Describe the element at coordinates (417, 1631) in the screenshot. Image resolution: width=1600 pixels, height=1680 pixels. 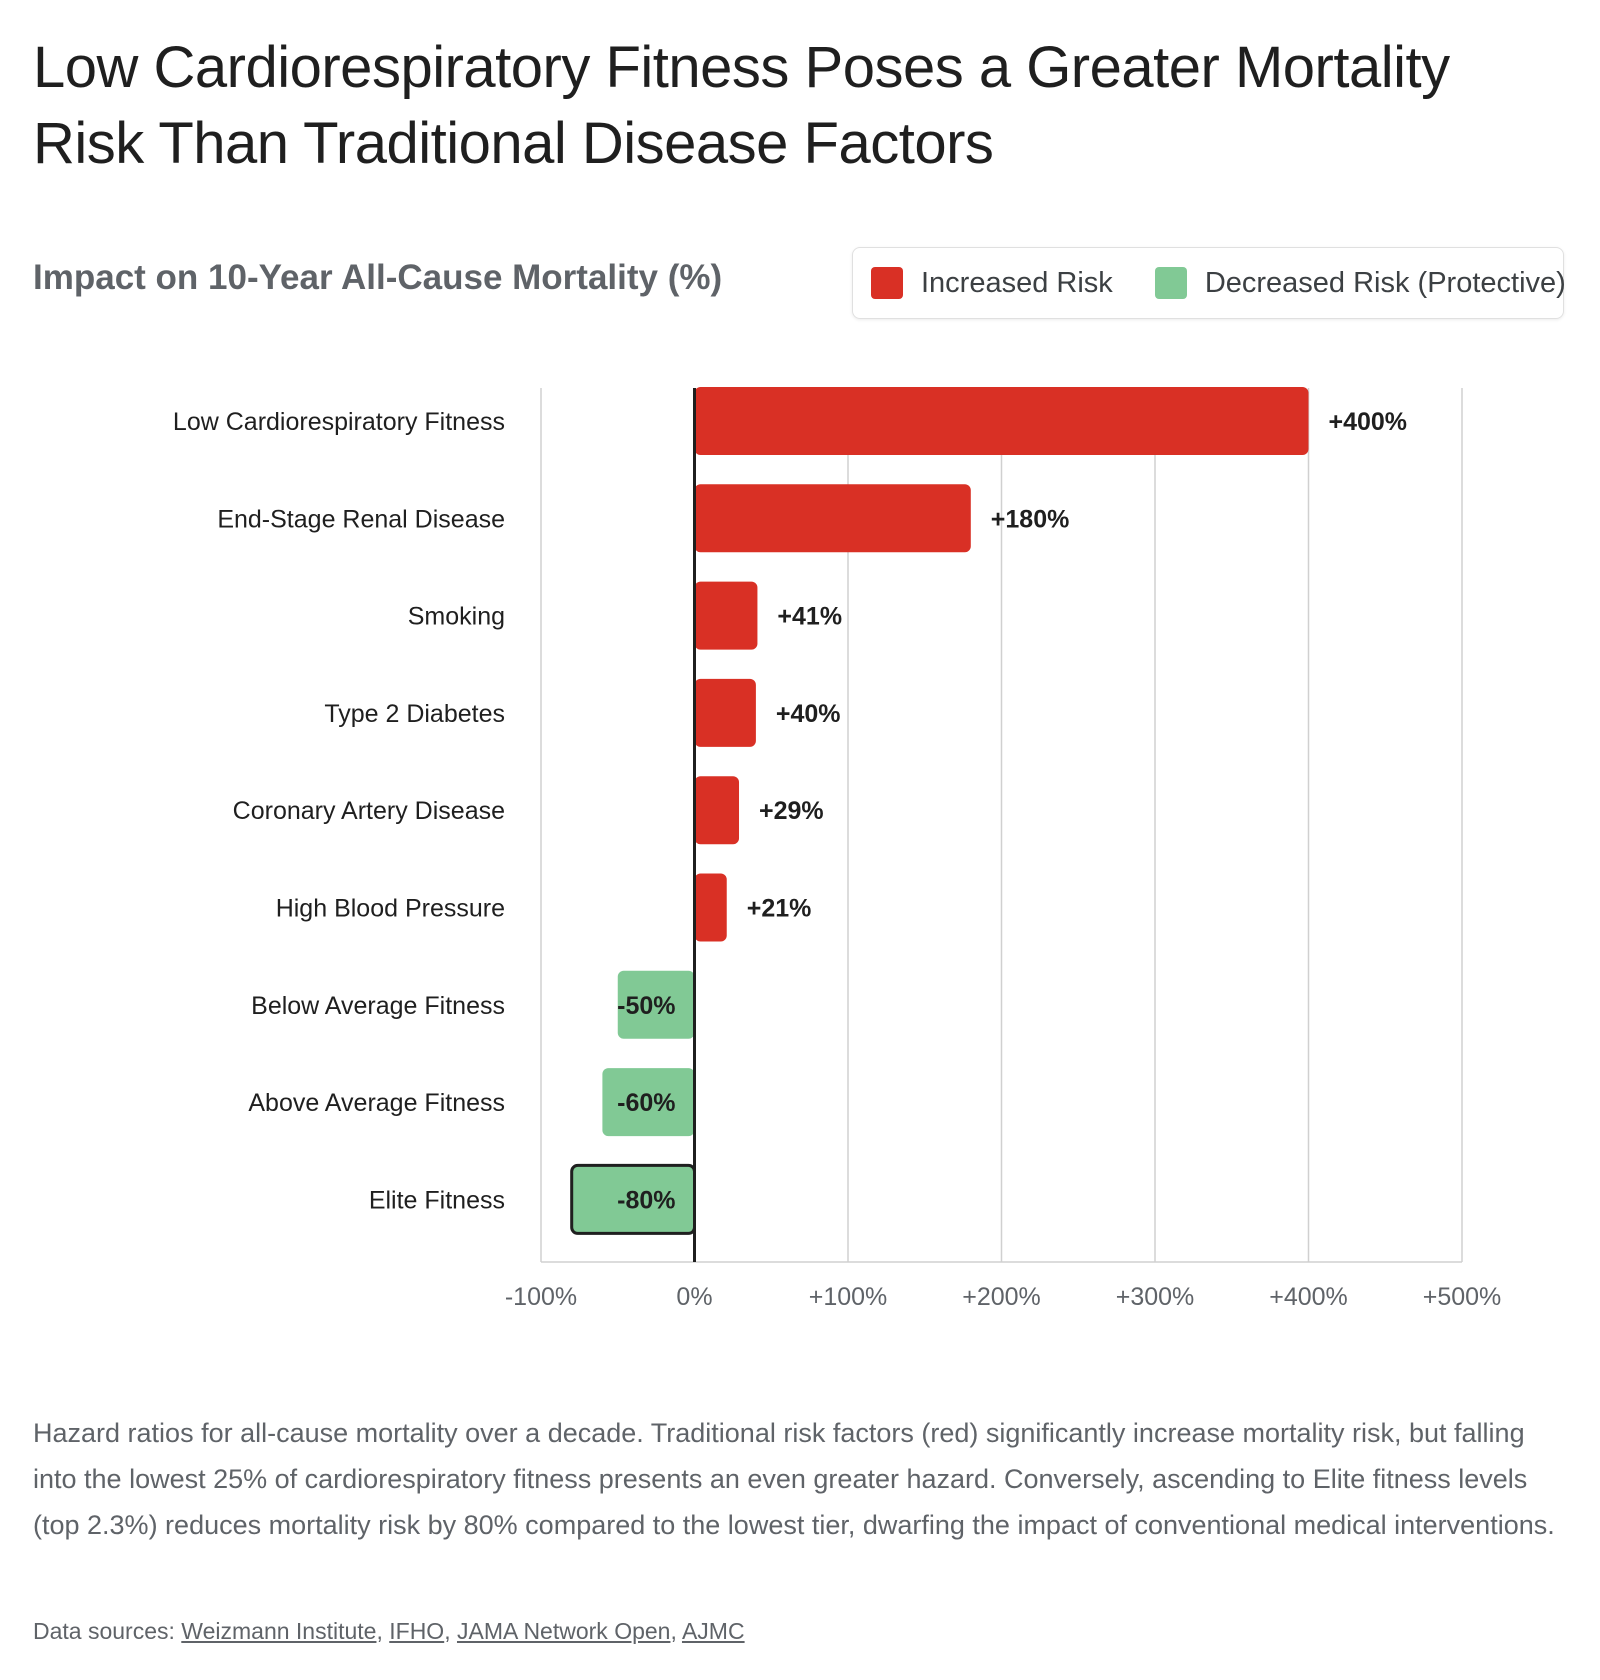
I see `source-link: IFHO` at that location.